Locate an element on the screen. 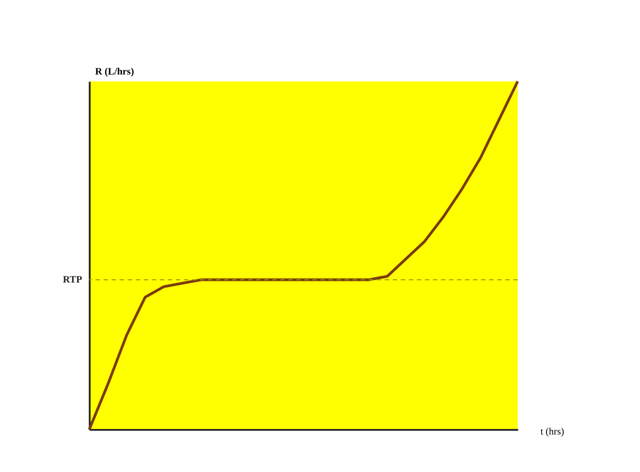  y-axis-title: R (L/hrs) is located at coordinates (114, 72).